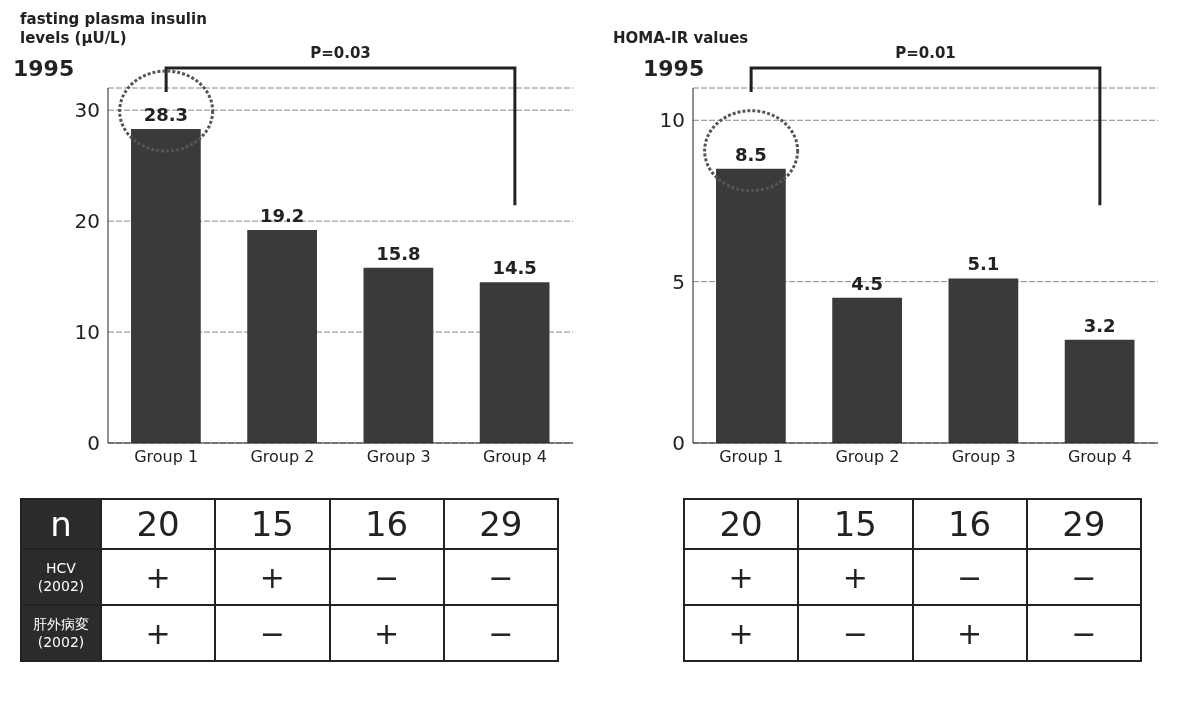  What do you see at coordinates (681, 38) in the screenshot?
I see `y-axis-title: HOMA-IR values` at bounding box center [681, 38].